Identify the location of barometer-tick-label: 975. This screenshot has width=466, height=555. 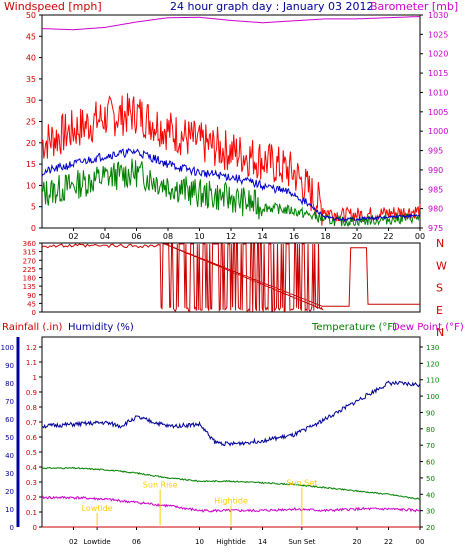
(435, 228).